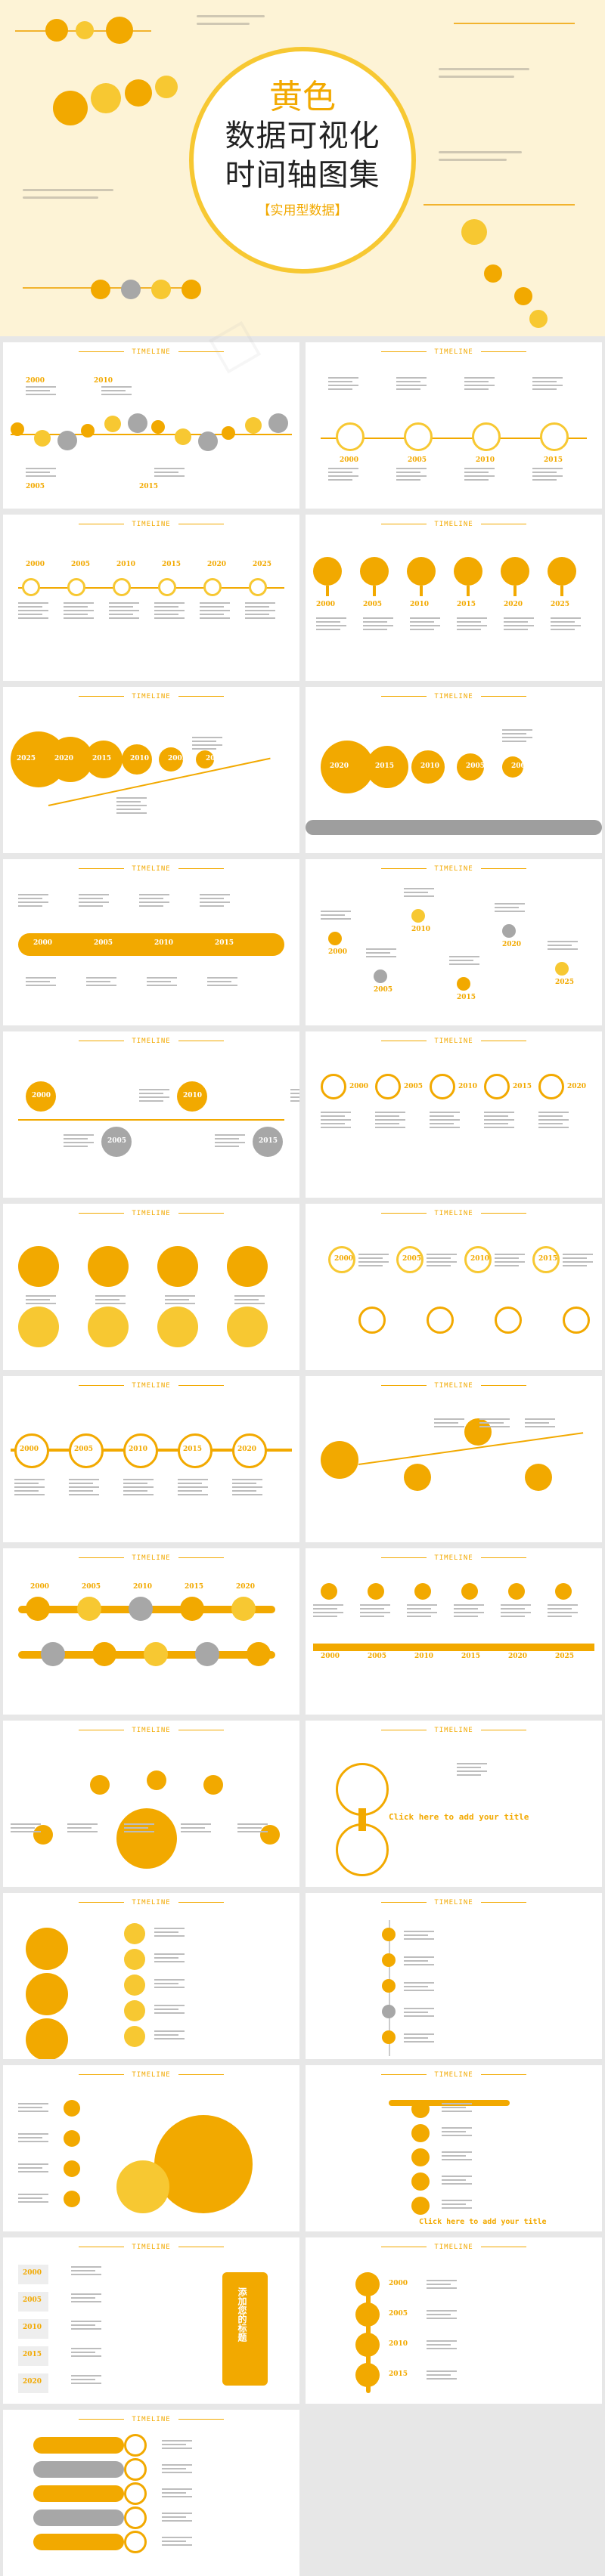 The image size is (605, 2576). I want to click on timeline-slide: TIMELINE 2000 2005 2010 2015, so click(151, 942).